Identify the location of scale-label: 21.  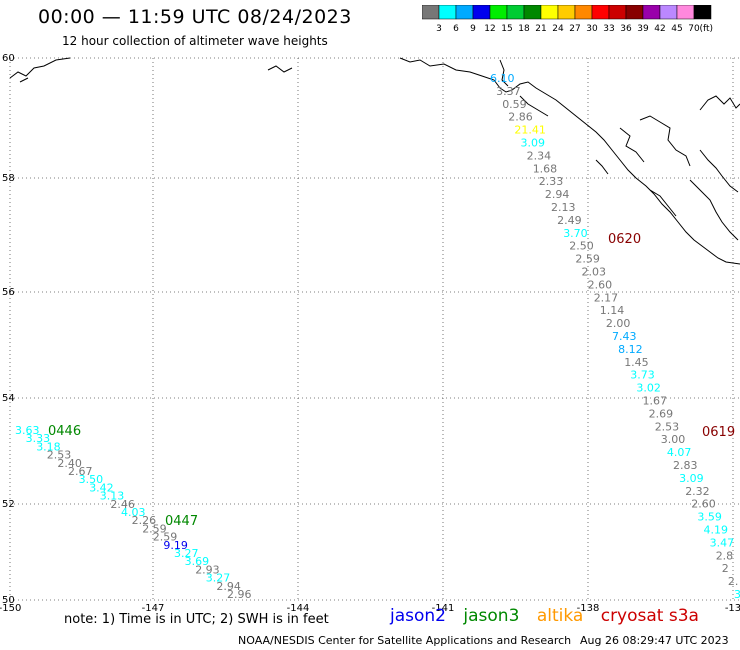
(540, 29).